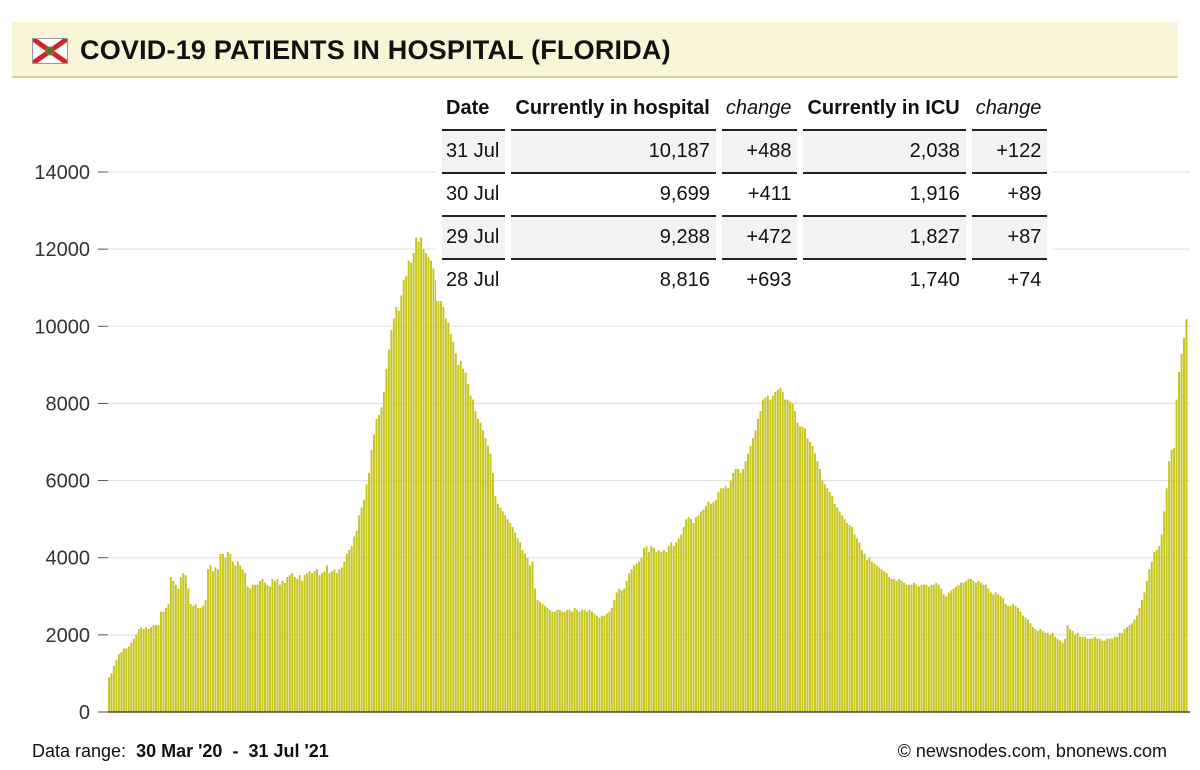 This screenshot has height=770, width=1200. What do you see at coordinates (759, 238) in the screenshot?
I see `row-hospital-change: +472` at bounding box center [759, 238].